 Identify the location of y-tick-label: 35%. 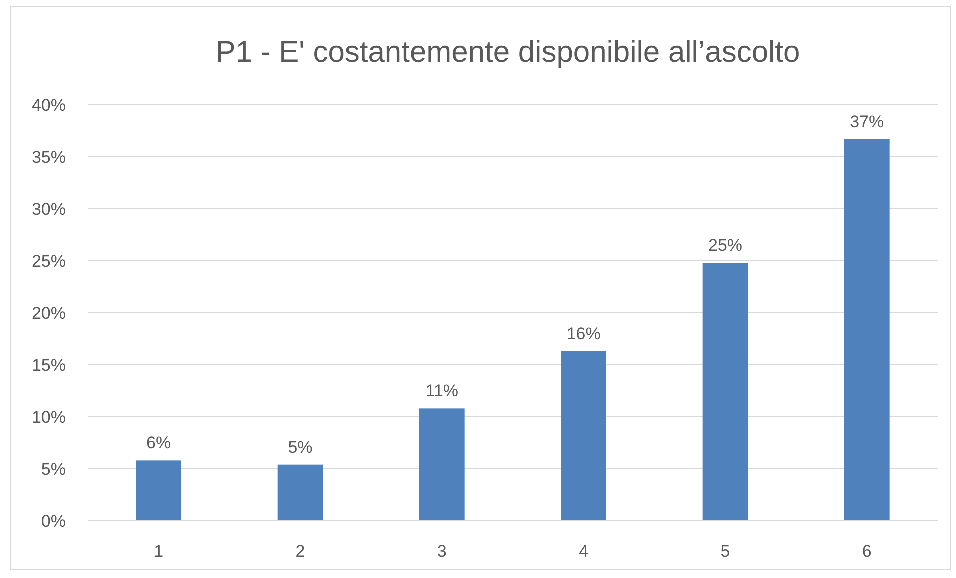
(49, 157).